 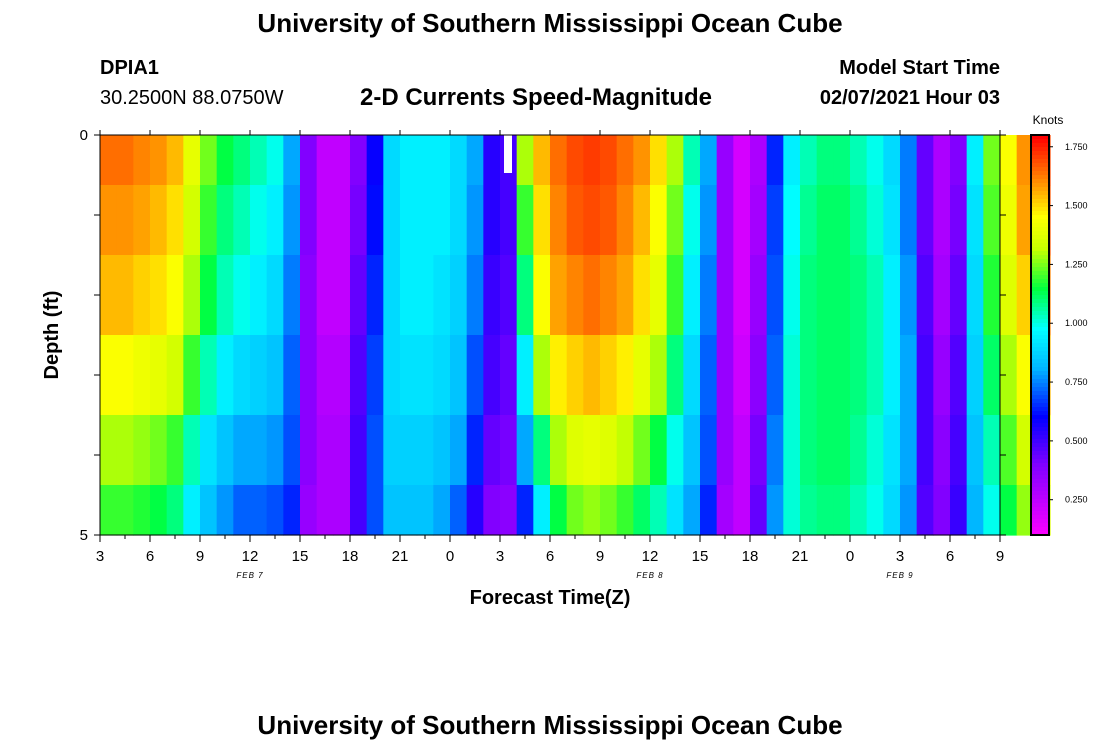 What do you see at coordinates (909, 98) in the screenshot?
I see `model-start-value: 02/07/2021 Hour 03` at bounding box center [909, 98].